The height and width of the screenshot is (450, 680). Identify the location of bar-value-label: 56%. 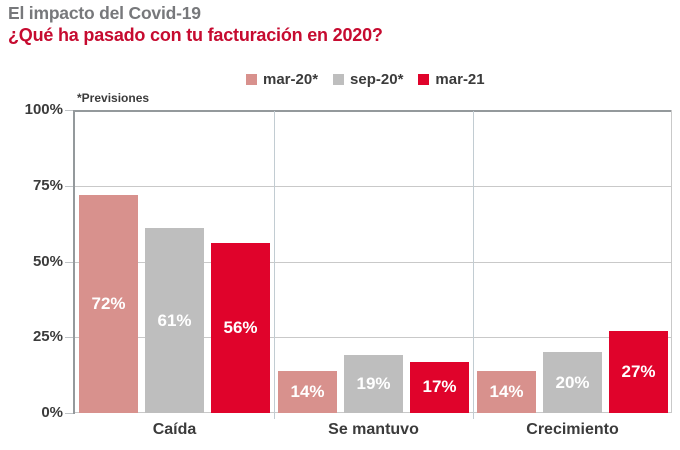
(240, 328).